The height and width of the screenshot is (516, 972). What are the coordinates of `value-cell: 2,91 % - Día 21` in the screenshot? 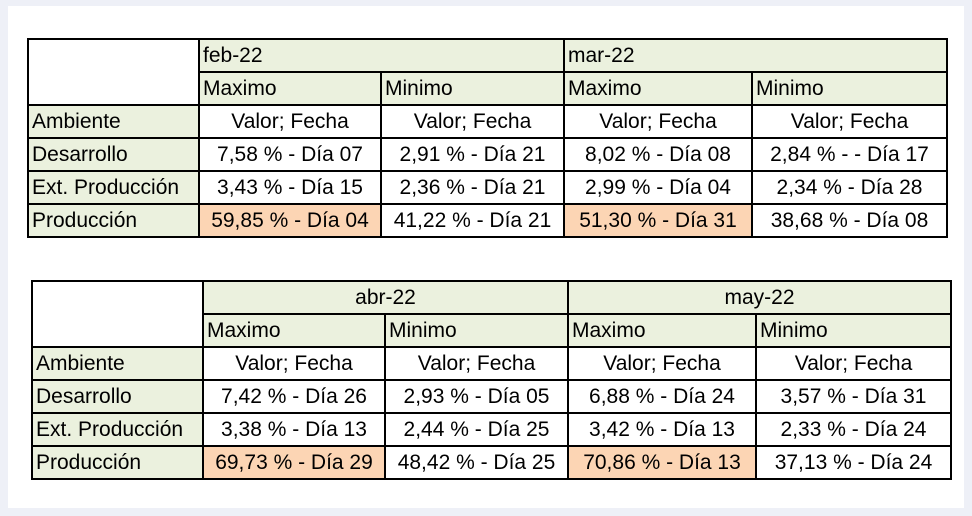 It's located at (472, 154).